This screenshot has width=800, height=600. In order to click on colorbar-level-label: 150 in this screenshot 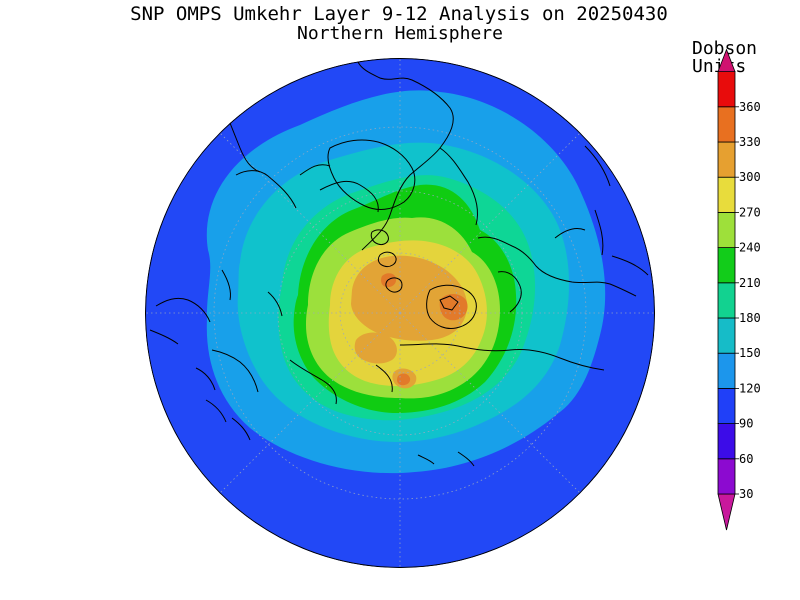, I will do `click(750, 353)`.